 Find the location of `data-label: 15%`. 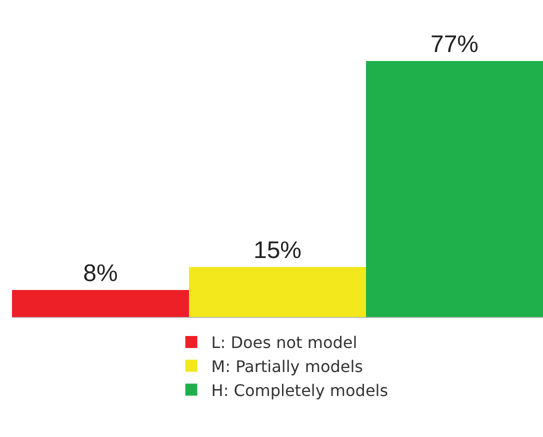

data-label: 15% is located at coordinates (277, 250).